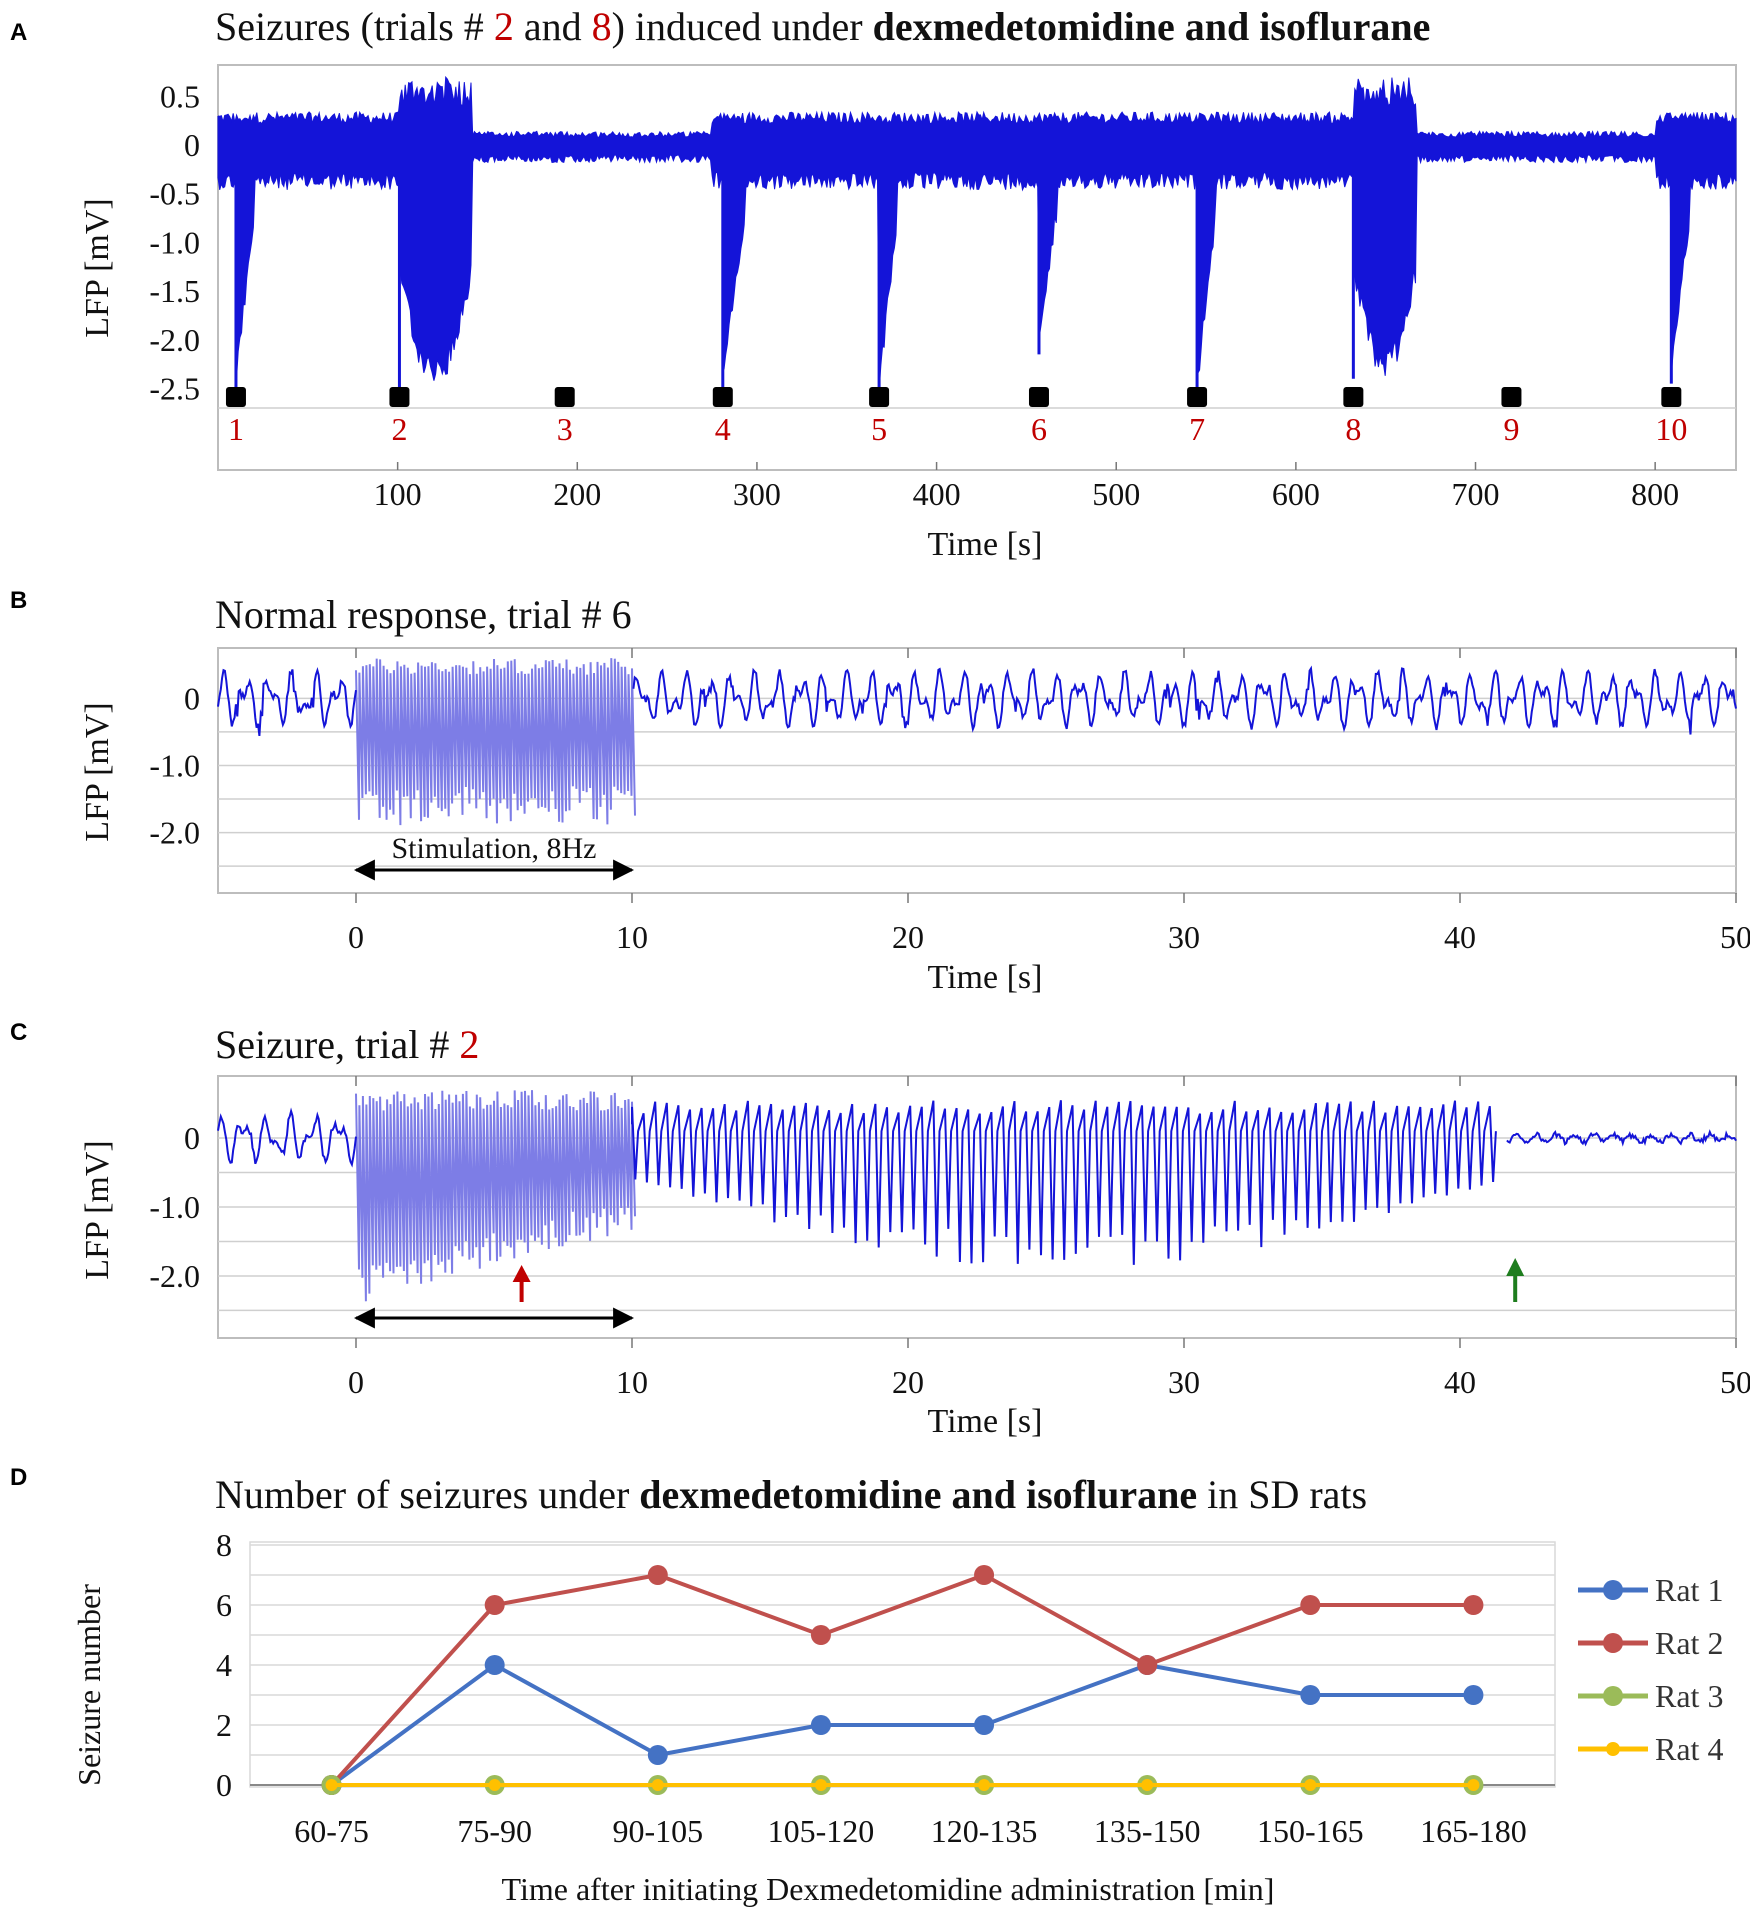 This screenshot has width=1750, height=1916. Describe the element at coordinates (1353, 429) in the screenshot. I see `panel-a-trial-label: 8` at that location.